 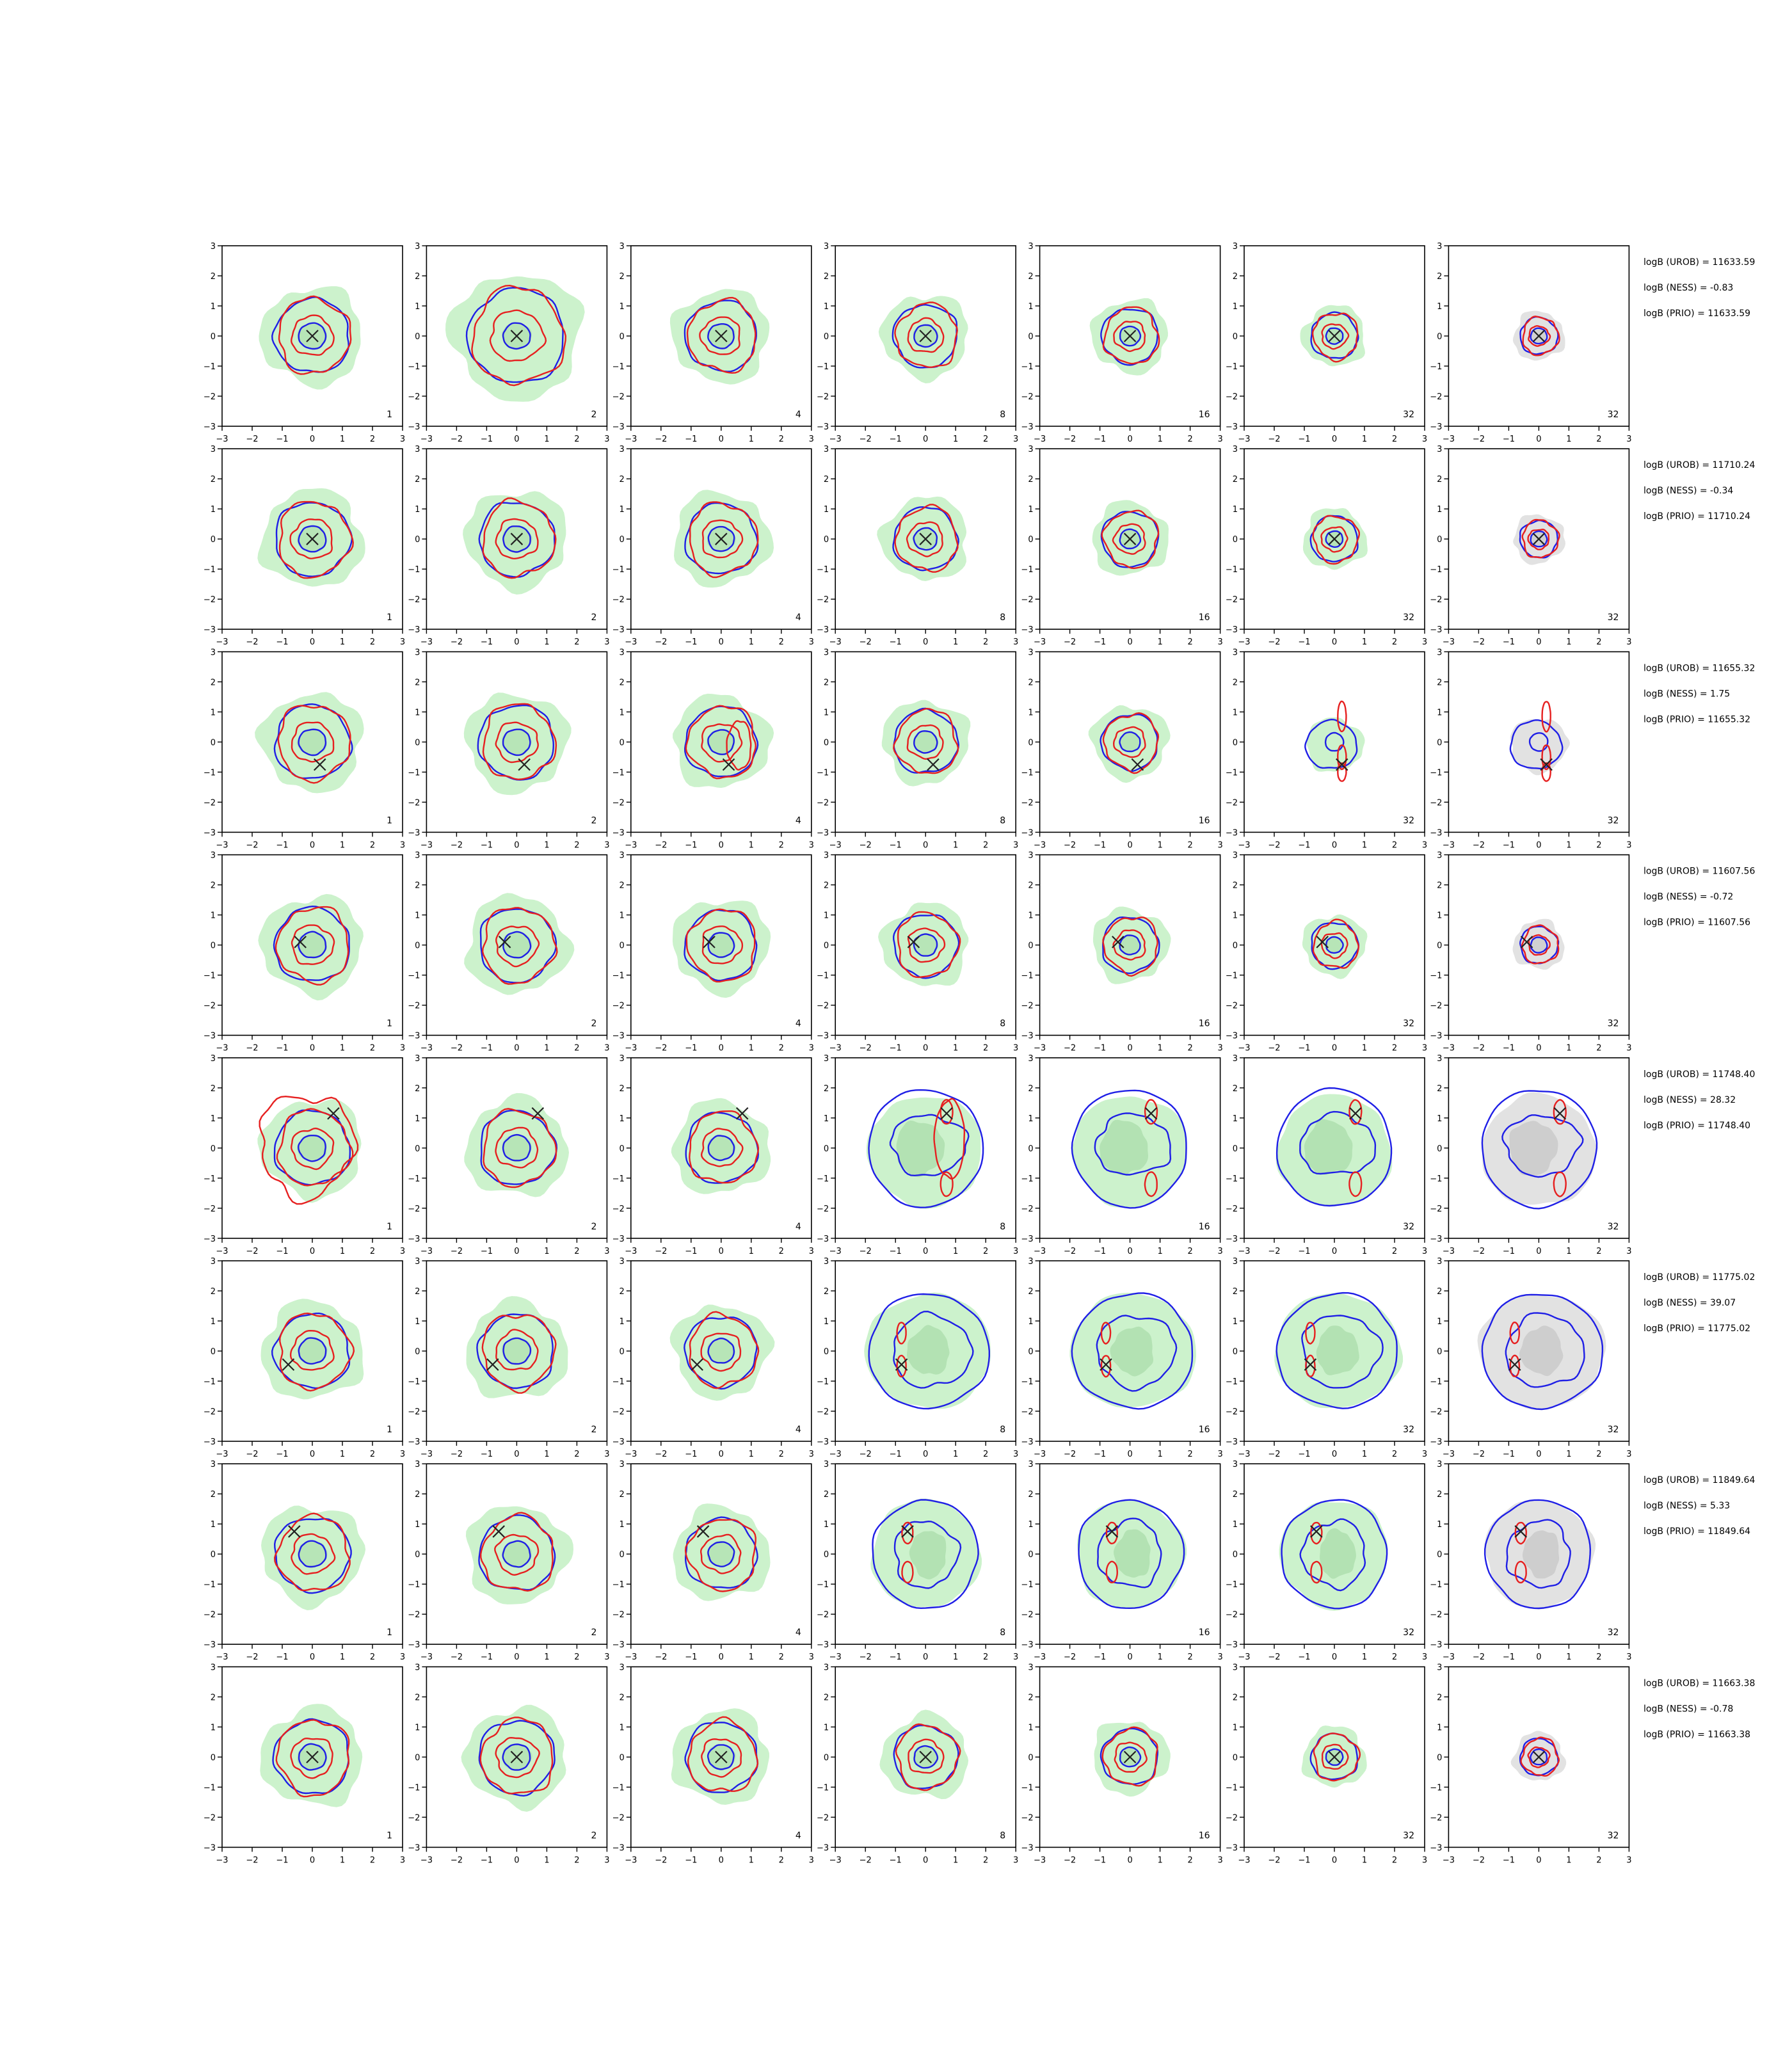 I want to click on panel-r7-c4: −3−3 −2 −2 −1 −1 0 0 1 1 2 2 3 3 8, so click(x=917, y=1561).